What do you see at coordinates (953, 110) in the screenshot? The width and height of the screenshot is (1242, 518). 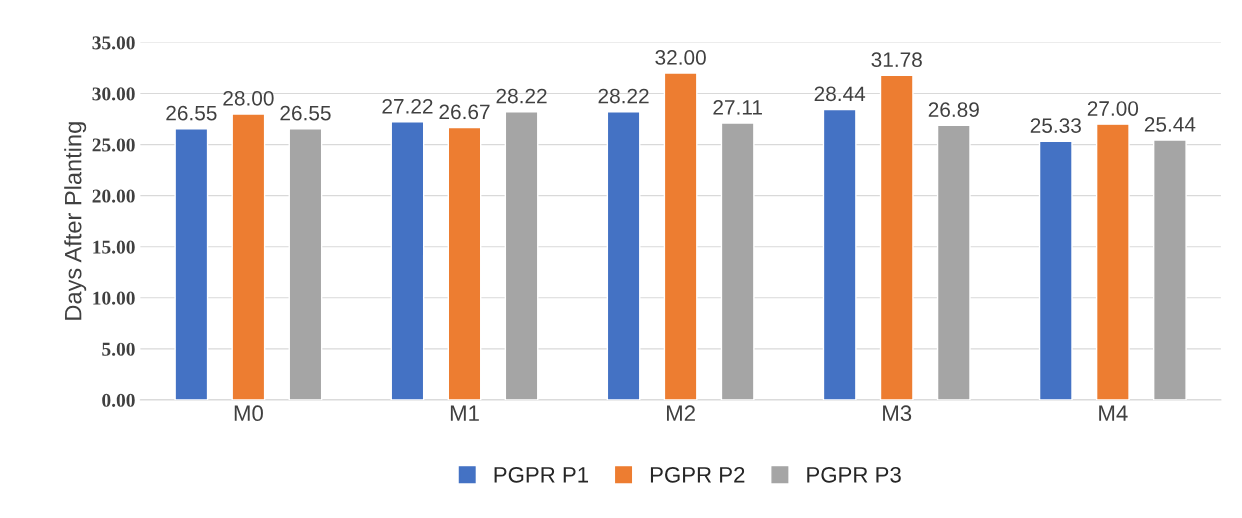 I see `data-label: 26.89` at bounding box center [953, 110].